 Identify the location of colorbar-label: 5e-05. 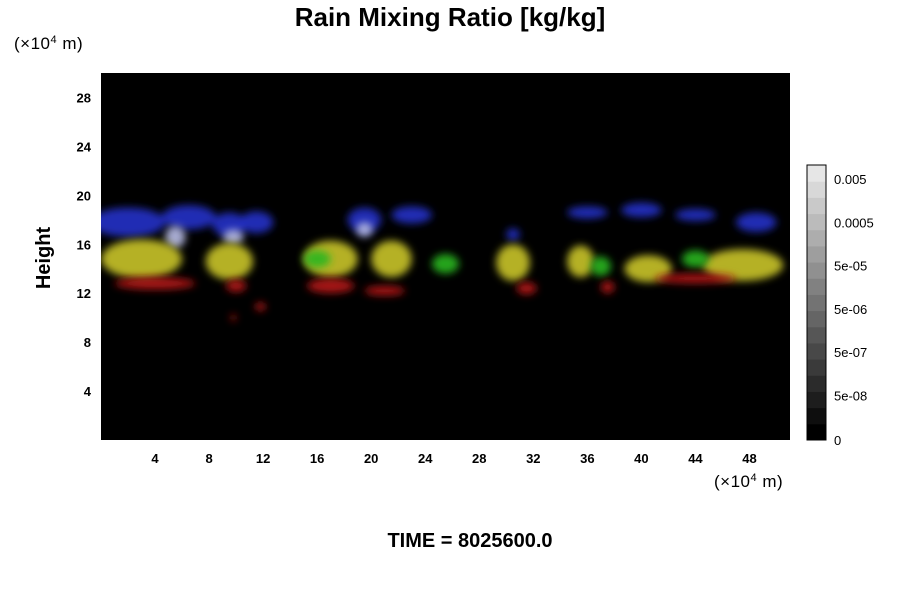
(850, 266).